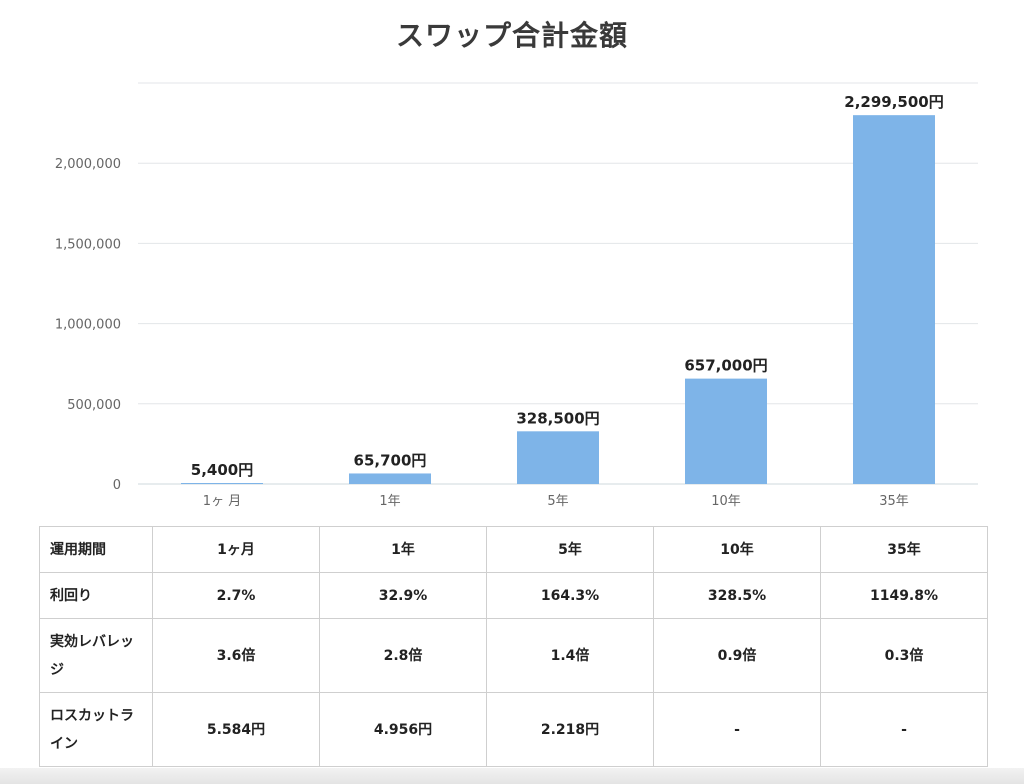 The width and height of the screenshot is (1024, 784). I want to click on table-row: 利回り 2.7% 32.9% 164.3% 328.5% 1149.8%, so click(513, 595).